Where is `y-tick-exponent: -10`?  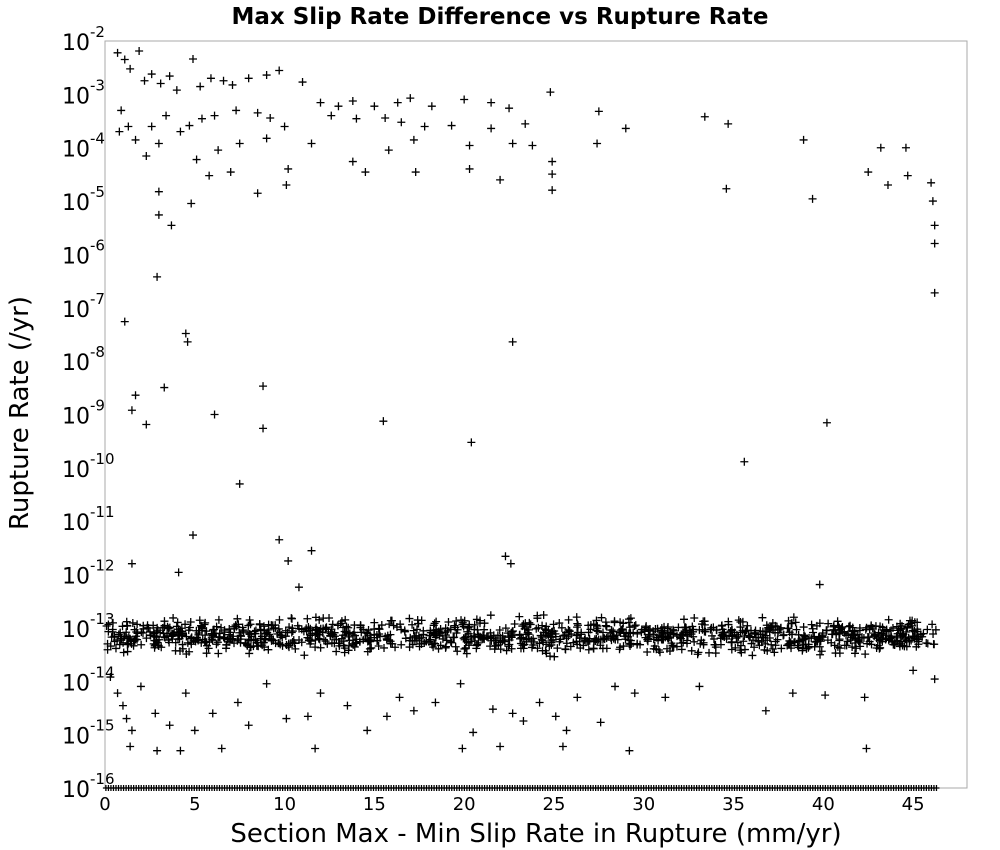 y-tick-exponent: -10 is located at coordinates (102, 459).